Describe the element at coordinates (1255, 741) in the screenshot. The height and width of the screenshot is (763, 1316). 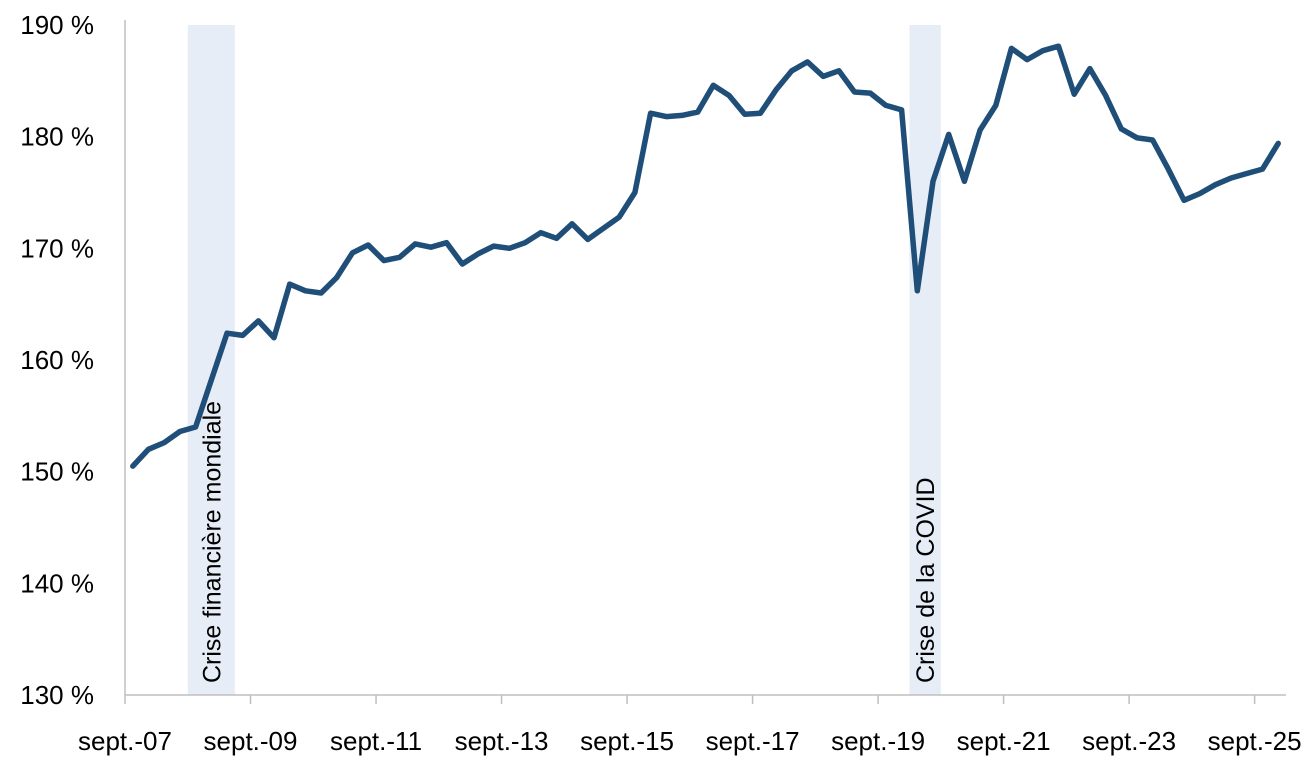
I see `x-tick-label: sept.-25` at that location.